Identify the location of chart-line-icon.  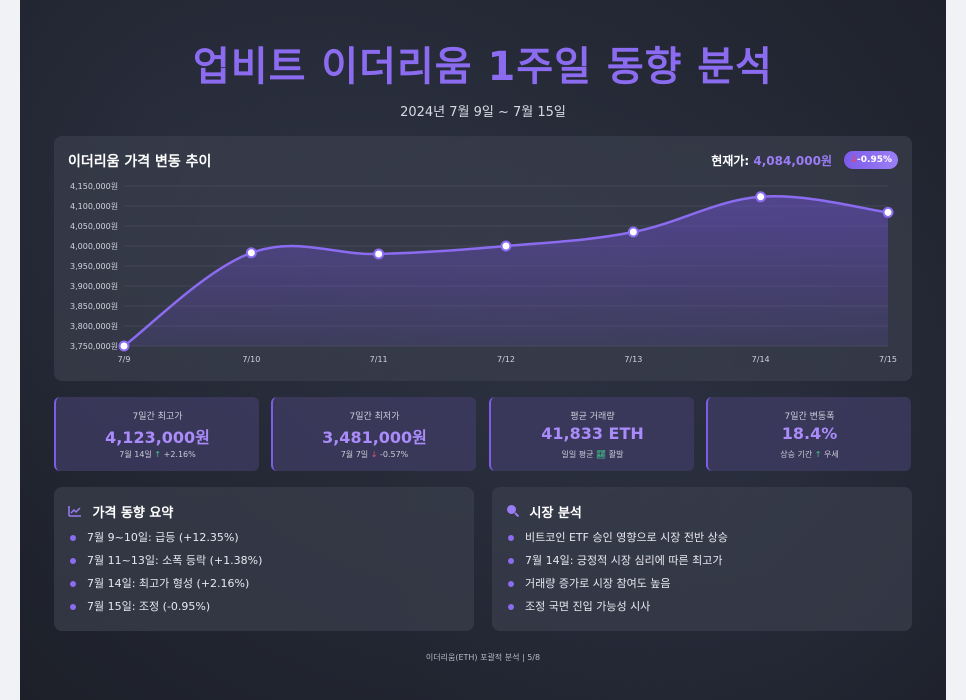
(77, 513).